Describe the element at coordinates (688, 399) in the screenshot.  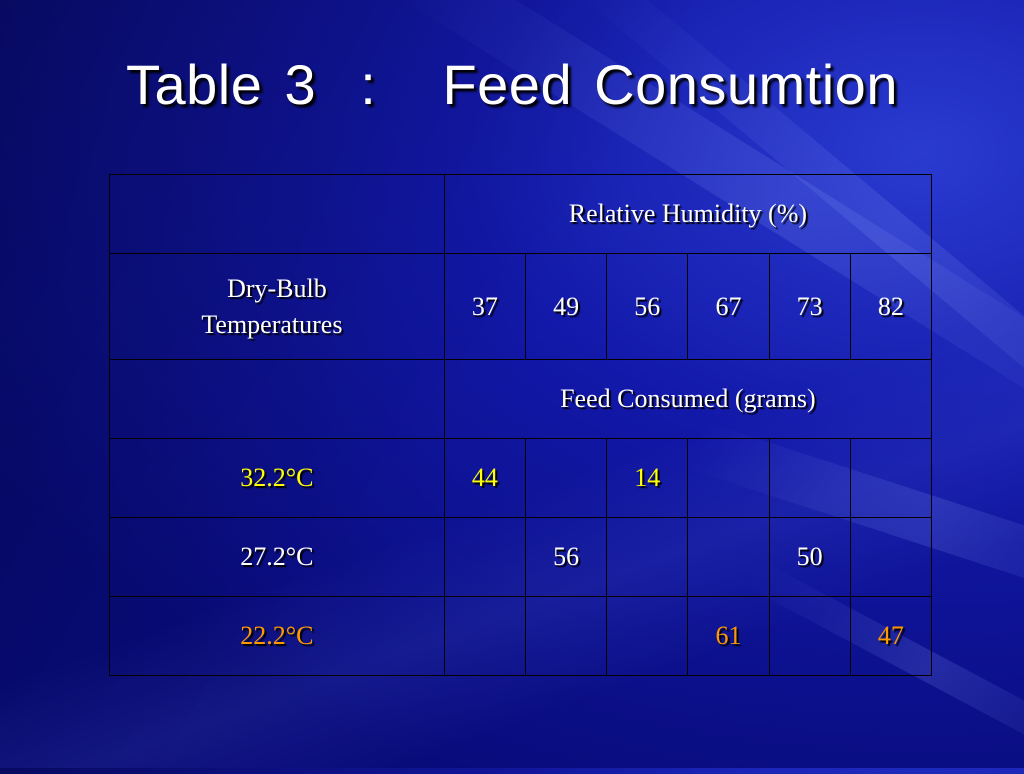
I see `feed-consumed-header: Feed Consumed (grams)` at that location.